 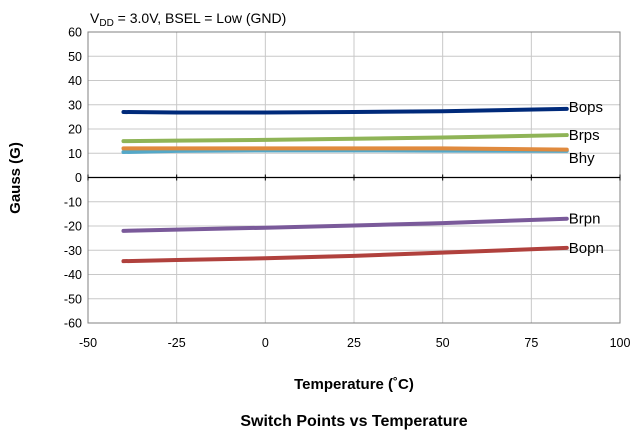 I want to click on x-tick-label: -50, so click(x=88, y=343).